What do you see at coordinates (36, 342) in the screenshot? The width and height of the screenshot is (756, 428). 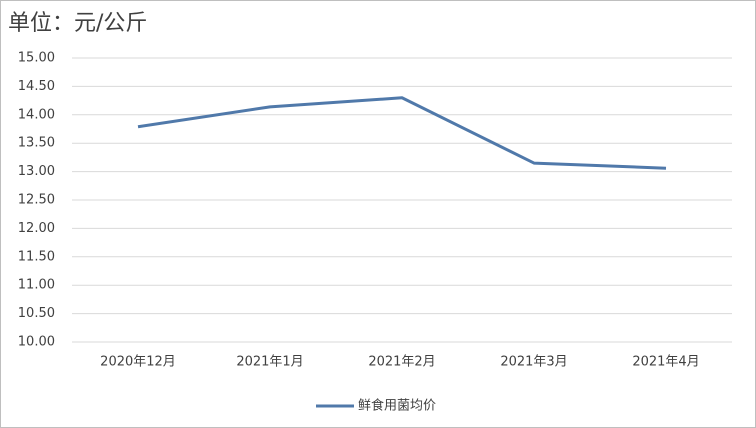 I see `y-tick-label: 10.00` at bounding box center [36, 342].